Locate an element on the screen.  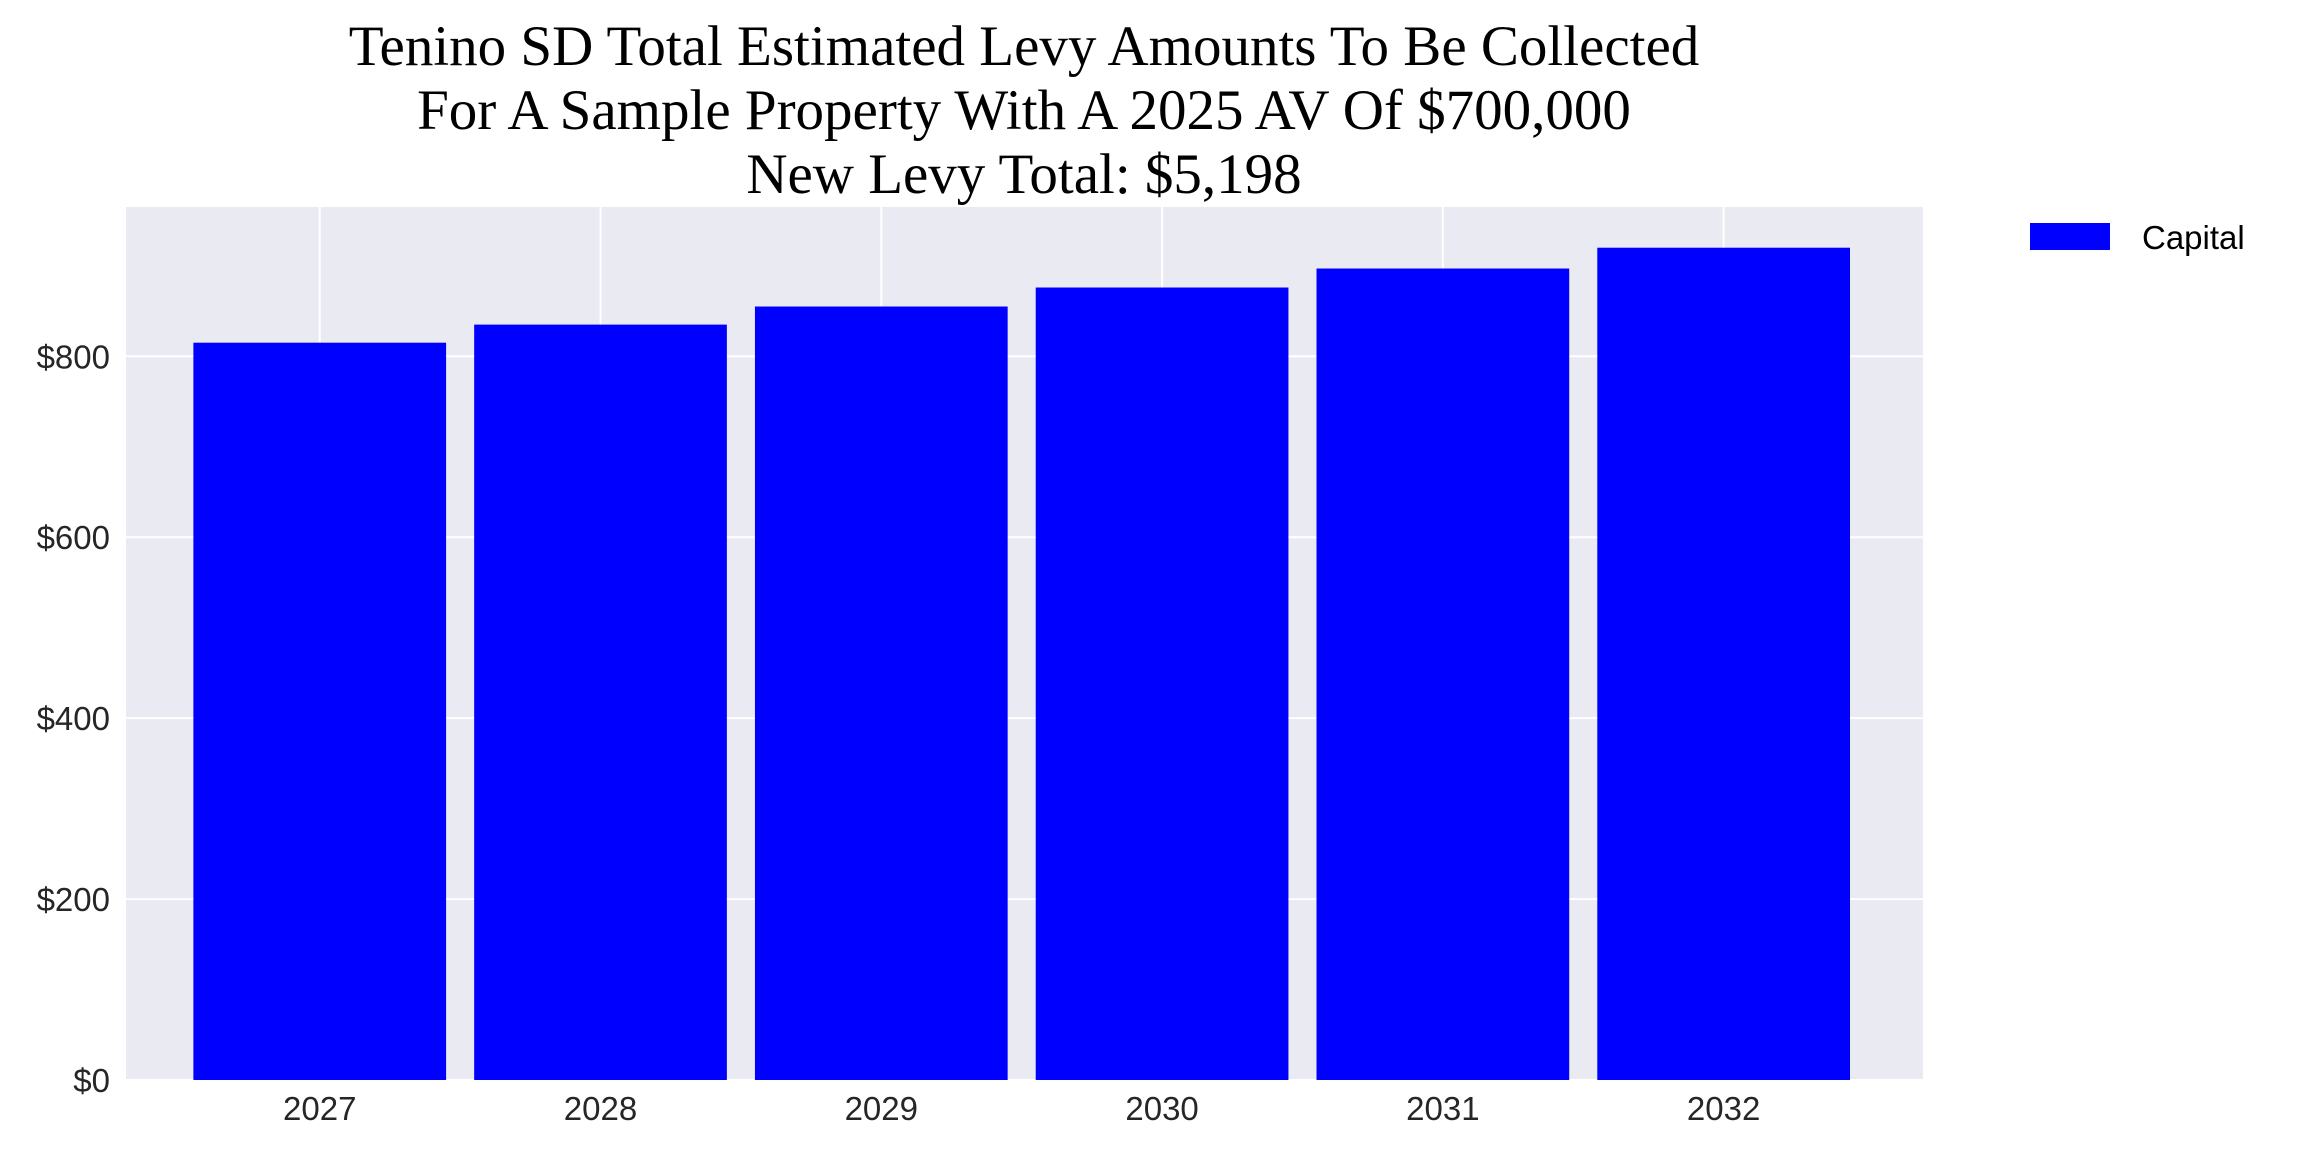
y-axis-ticks: $0 $200 $400 $600 $800 is located at coordinates (73, 718).